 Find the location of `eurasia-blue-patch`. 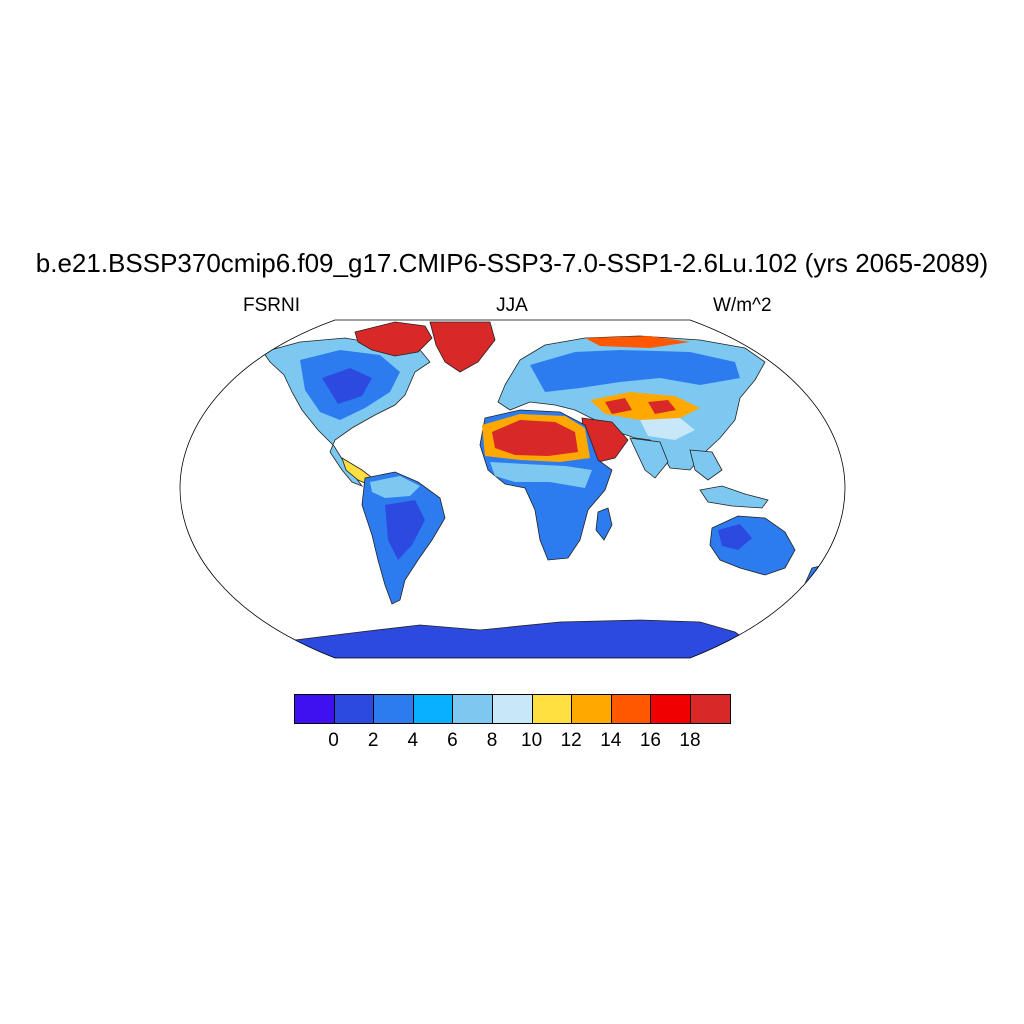

eurasia-blue-patch is located at coordinates (635, 371).